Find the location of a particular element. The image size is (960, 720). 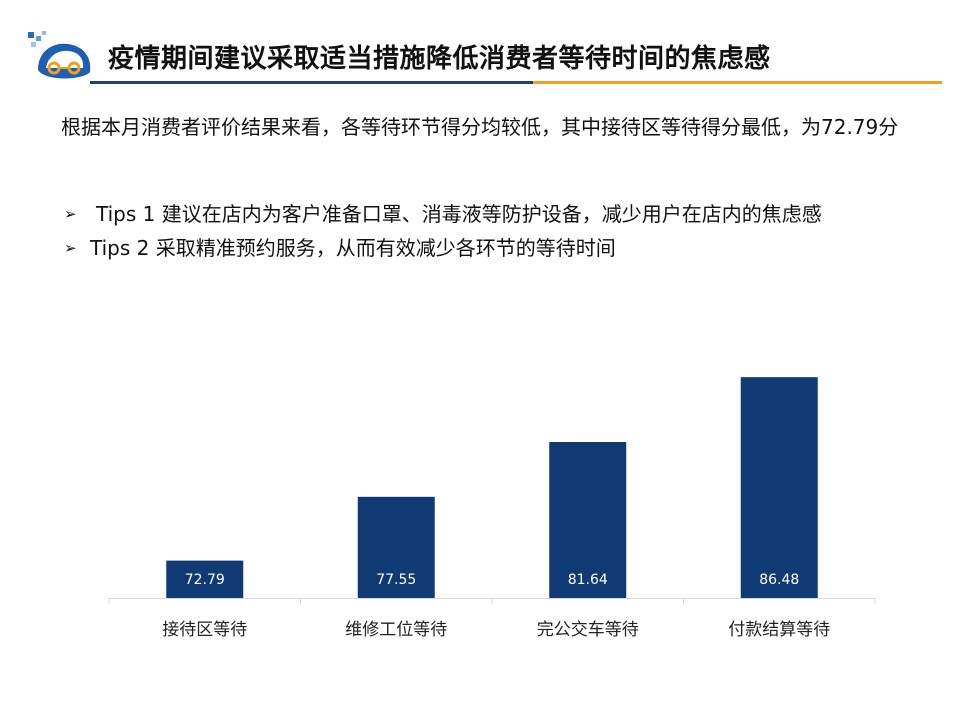

bar-value-label: 86.48 is located at coordinates (779, 580).